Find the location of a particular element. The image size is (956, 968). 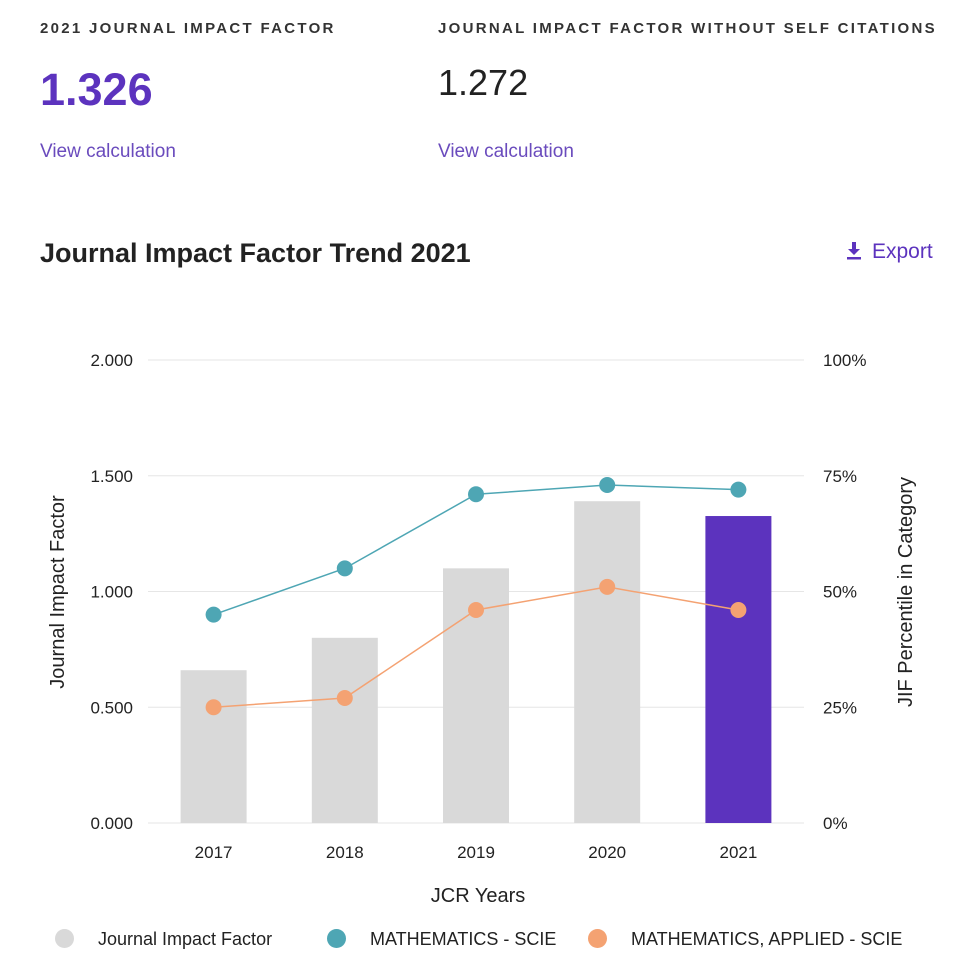

jif-view-calculation-link: View calculation is located at coordinates (108, 151).